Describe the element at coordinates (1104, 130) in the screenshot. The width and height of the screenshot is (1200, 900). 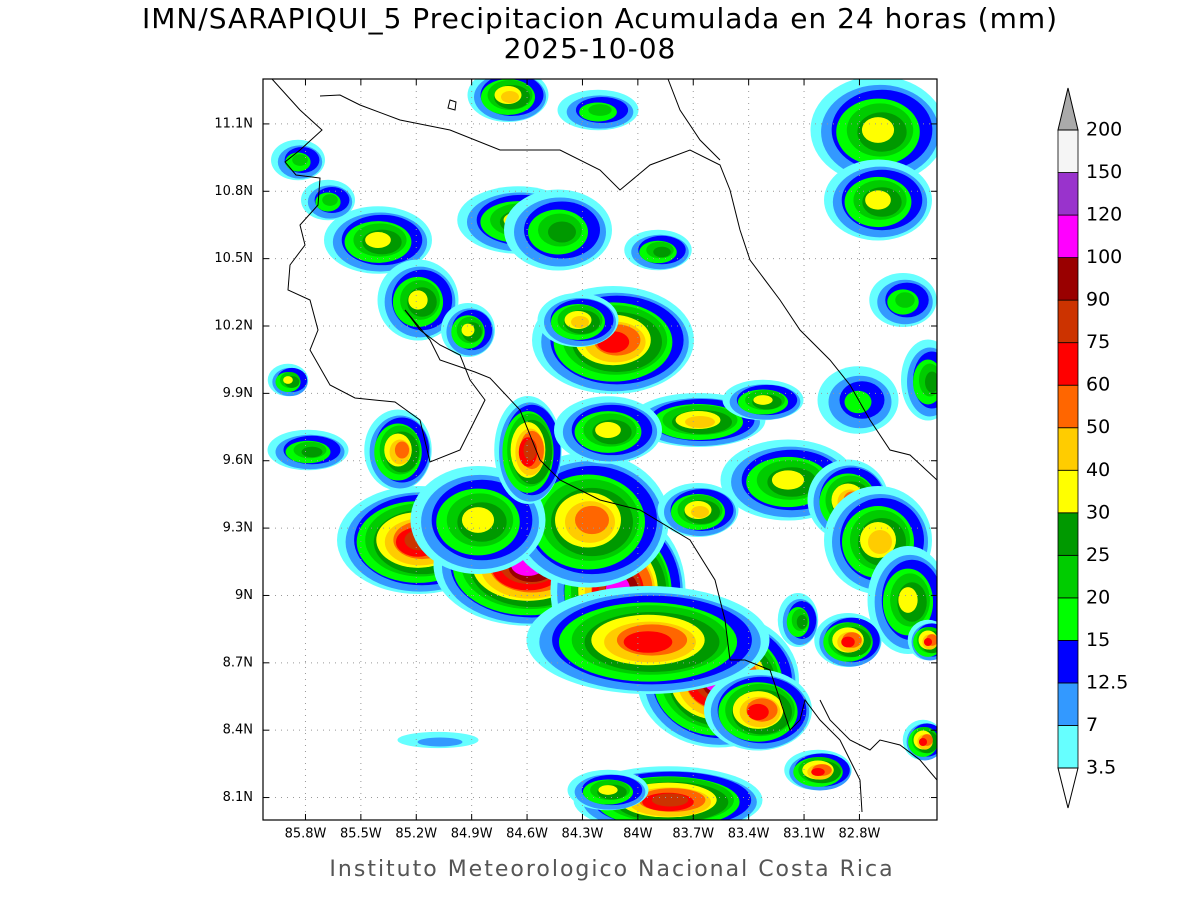
I see `colorbar-label: 200` at that location.